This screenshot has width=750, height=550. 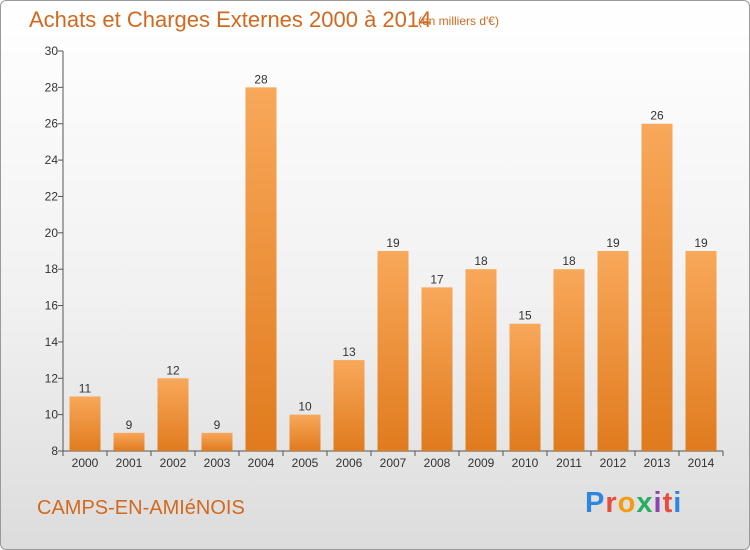 I want to click on x-tick-label: 2014, so click(x=701, y=463).